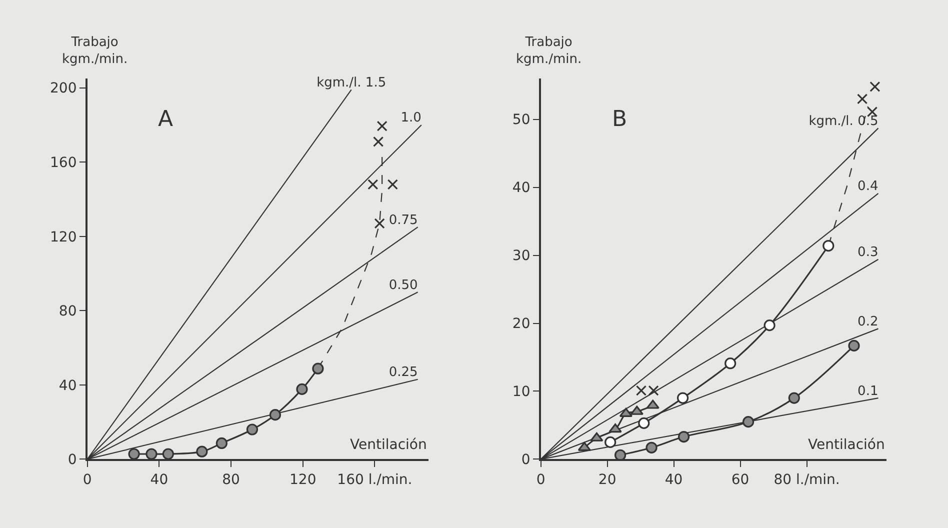  Describe the element at coordinates (403, 285) in the screenshot. I see `series-label: 0.50` at that location.